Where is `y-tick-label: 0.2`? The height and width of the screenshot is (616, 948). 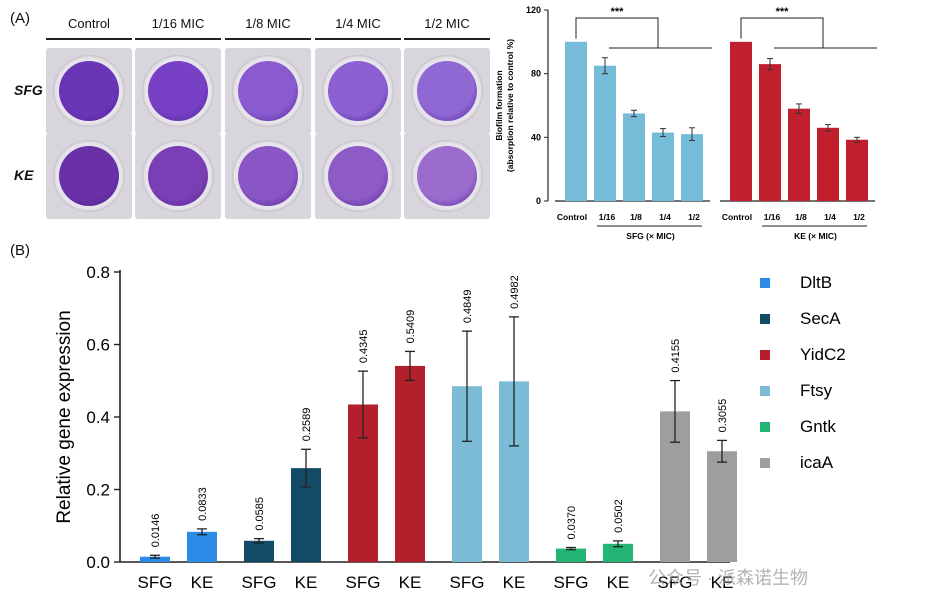
y-tick-label: 0.2 is located at coordinates (98, 490).